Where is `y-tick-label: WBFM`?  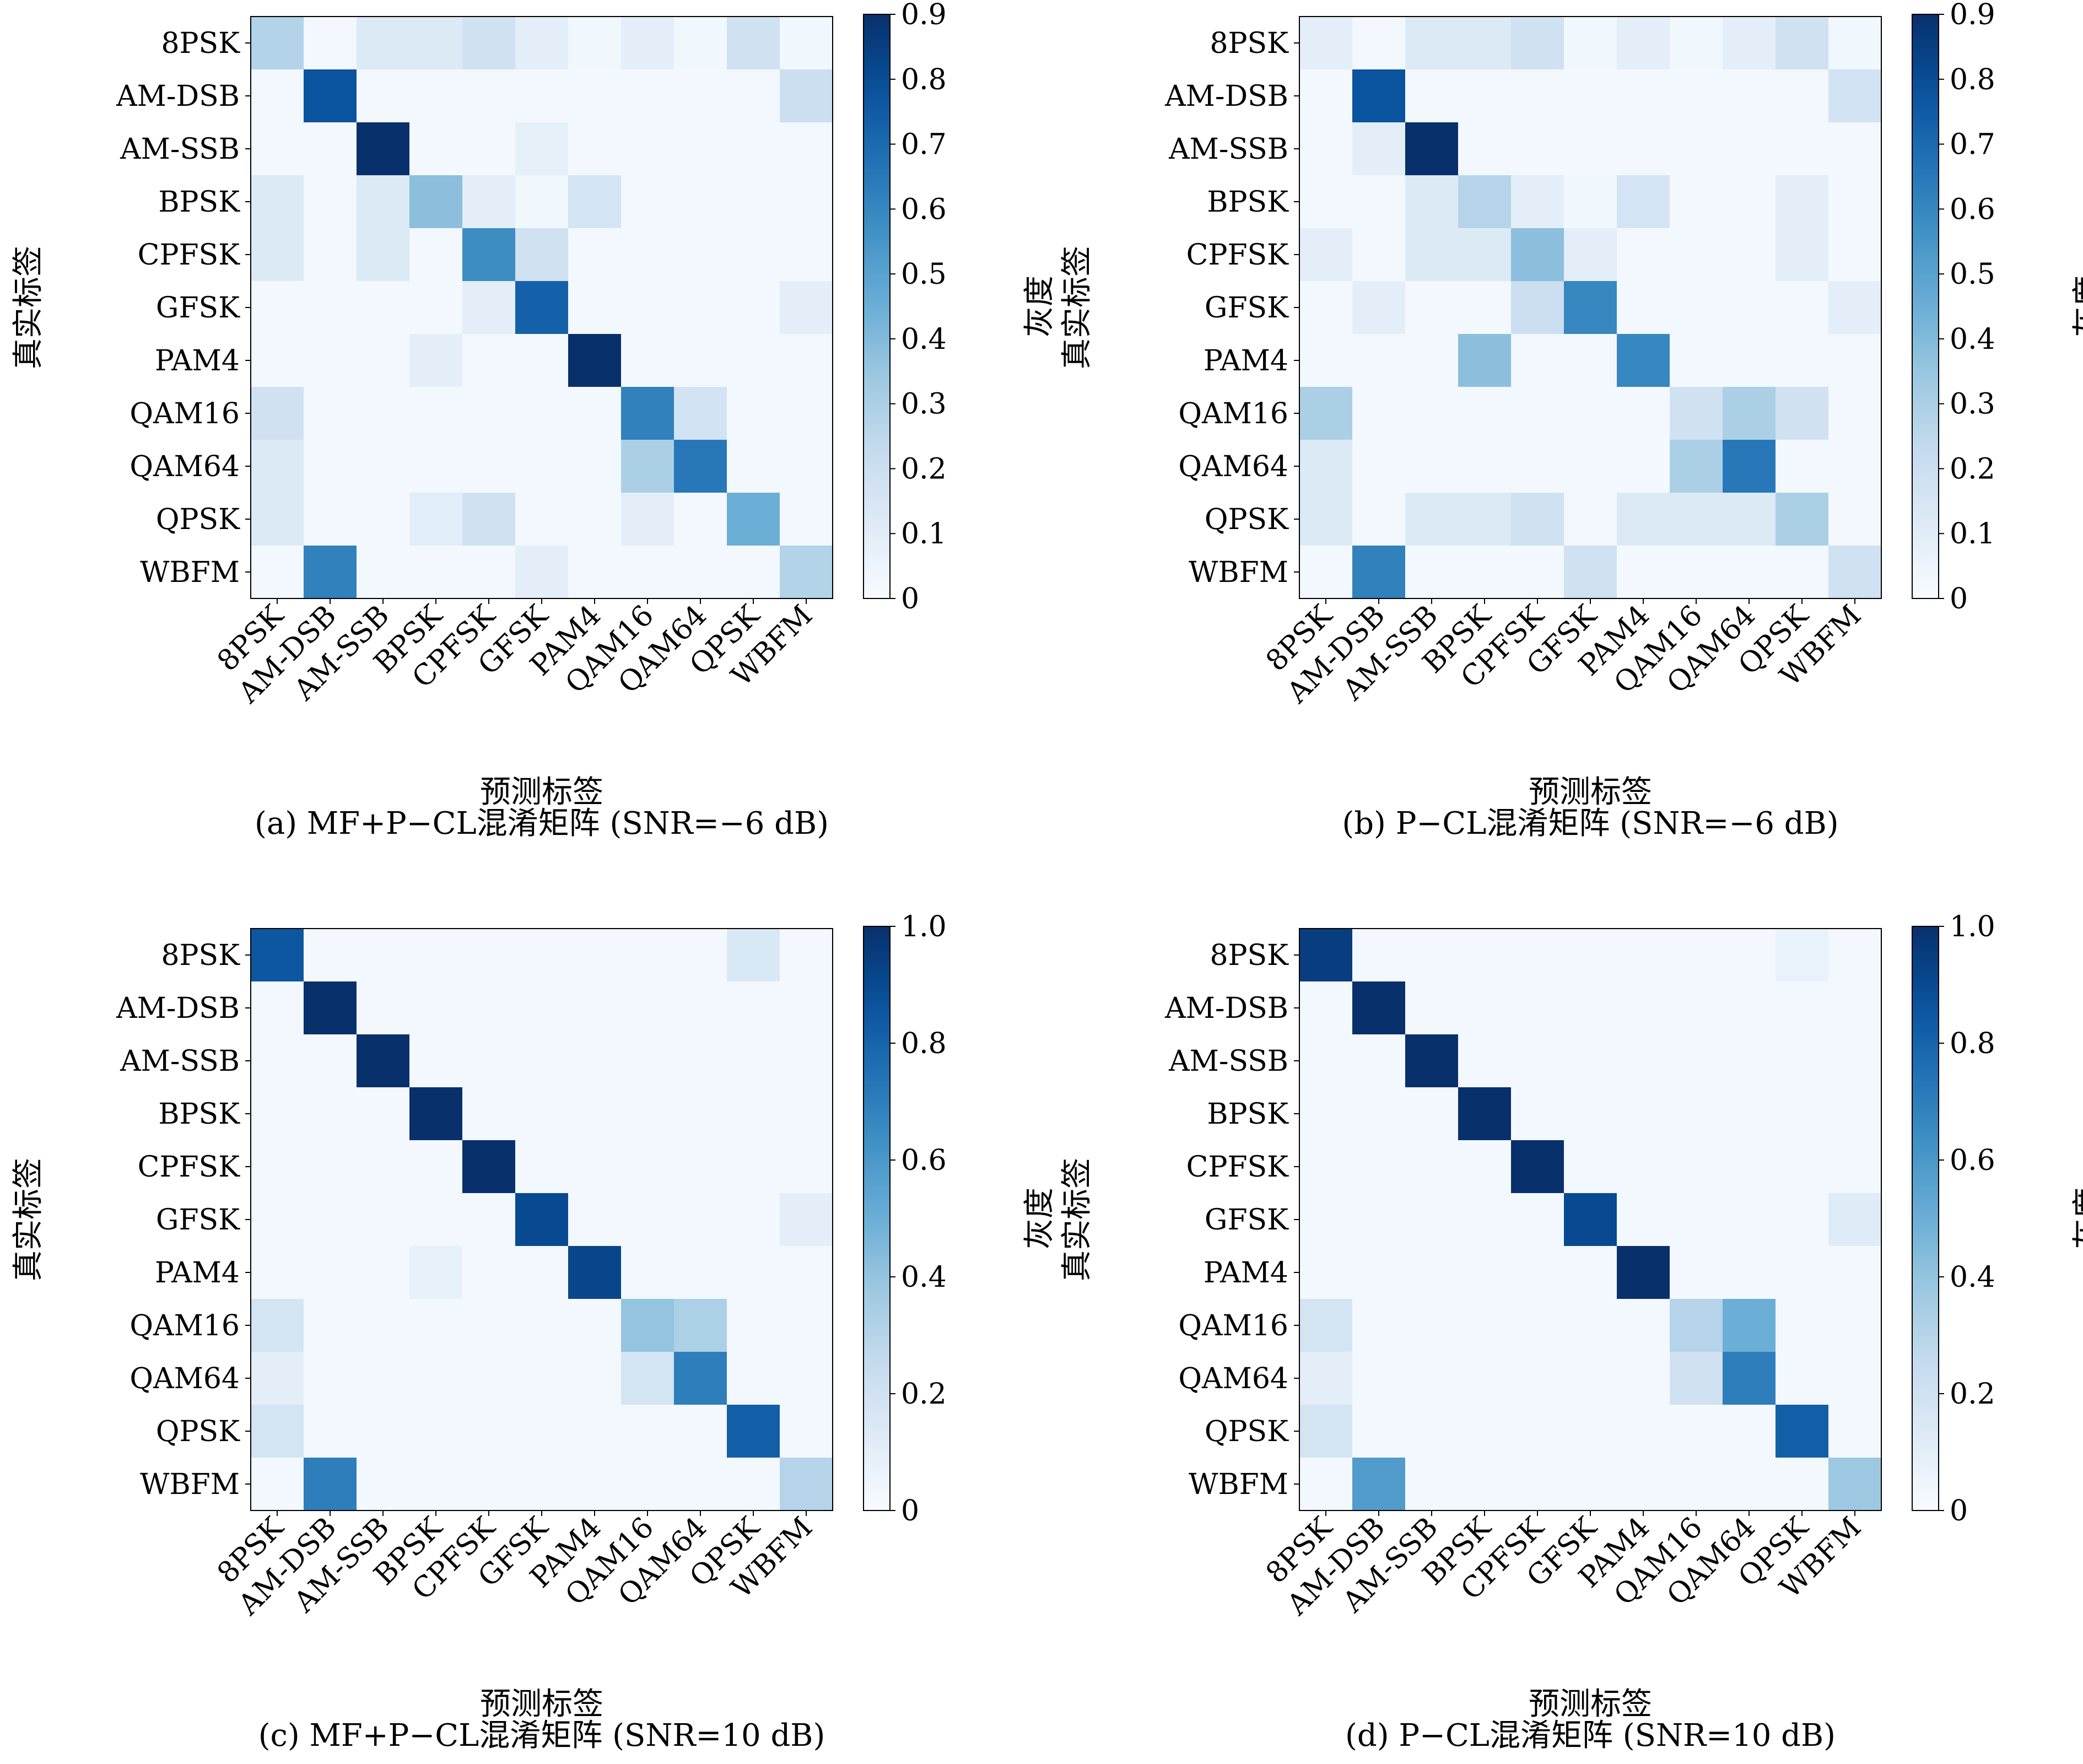
y-tick-label: WBFM is located at coordinates (1238, 572).